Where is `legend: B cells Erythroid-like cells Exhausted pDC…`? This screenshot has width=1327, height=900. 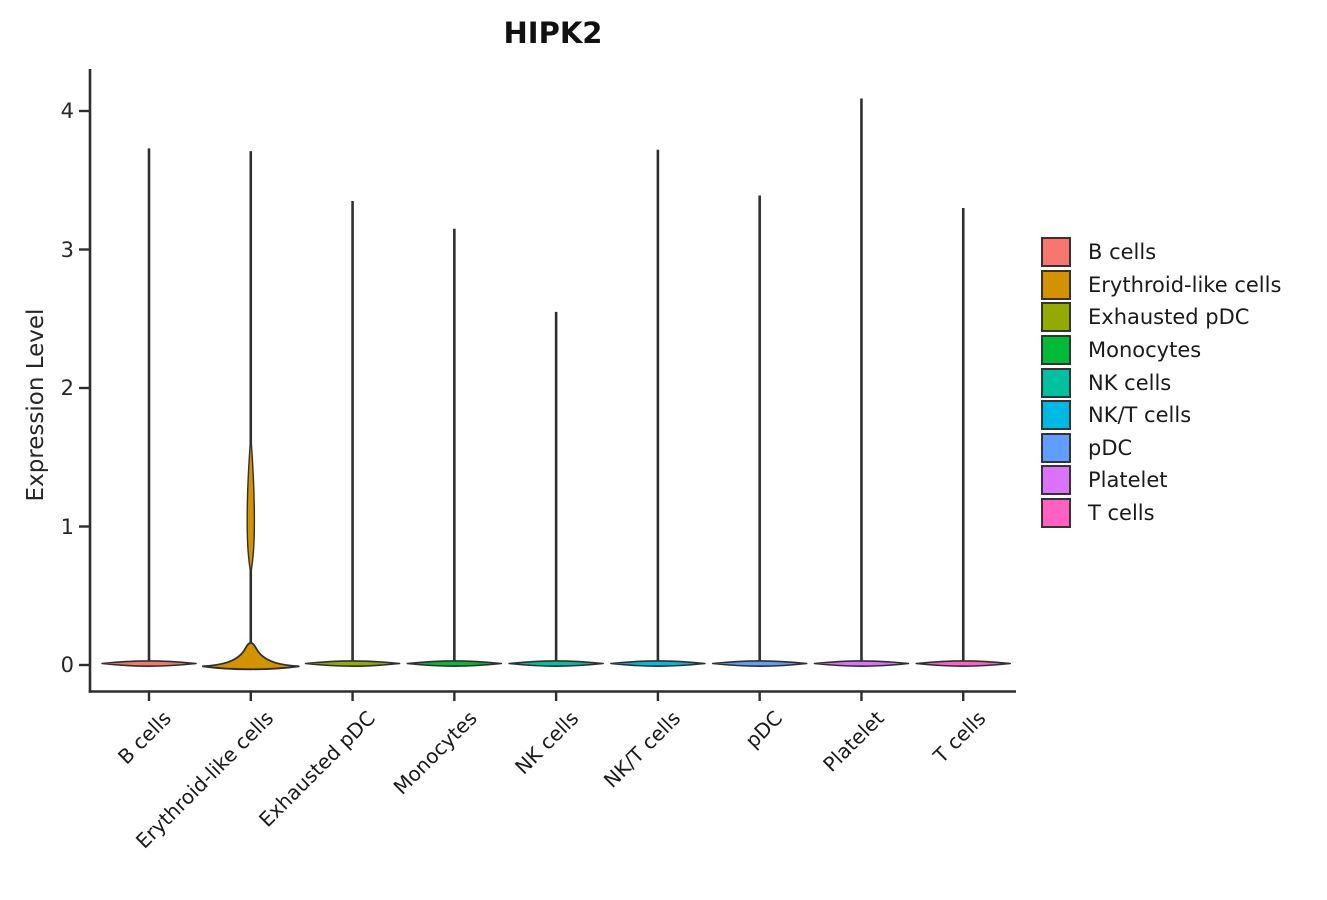
legend: B cells Erythroid-like cells Exhausted pDC… is located at coordinates (1161, 382).